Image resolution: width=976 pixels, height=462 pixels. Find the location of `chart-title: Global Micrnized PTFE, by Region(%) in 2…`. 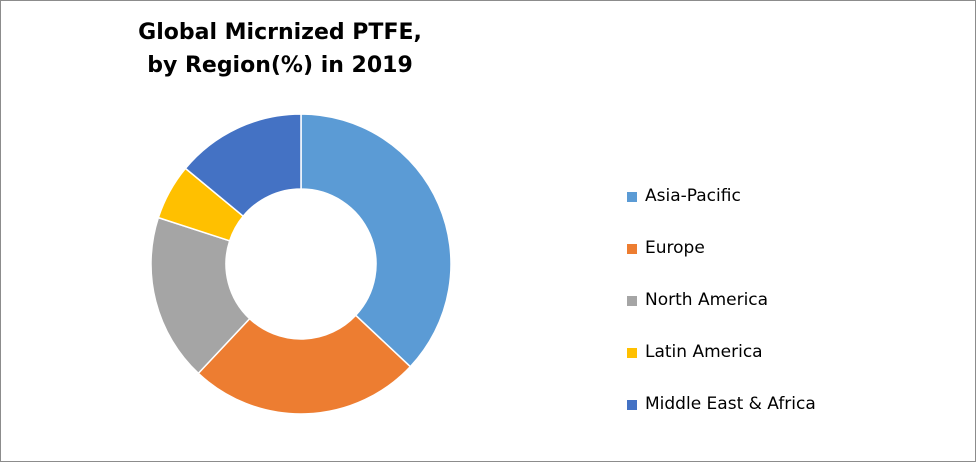

chart-title: Global Micrnized PTFE, by Region(%) in 2… is located at coordinates (280, 49).